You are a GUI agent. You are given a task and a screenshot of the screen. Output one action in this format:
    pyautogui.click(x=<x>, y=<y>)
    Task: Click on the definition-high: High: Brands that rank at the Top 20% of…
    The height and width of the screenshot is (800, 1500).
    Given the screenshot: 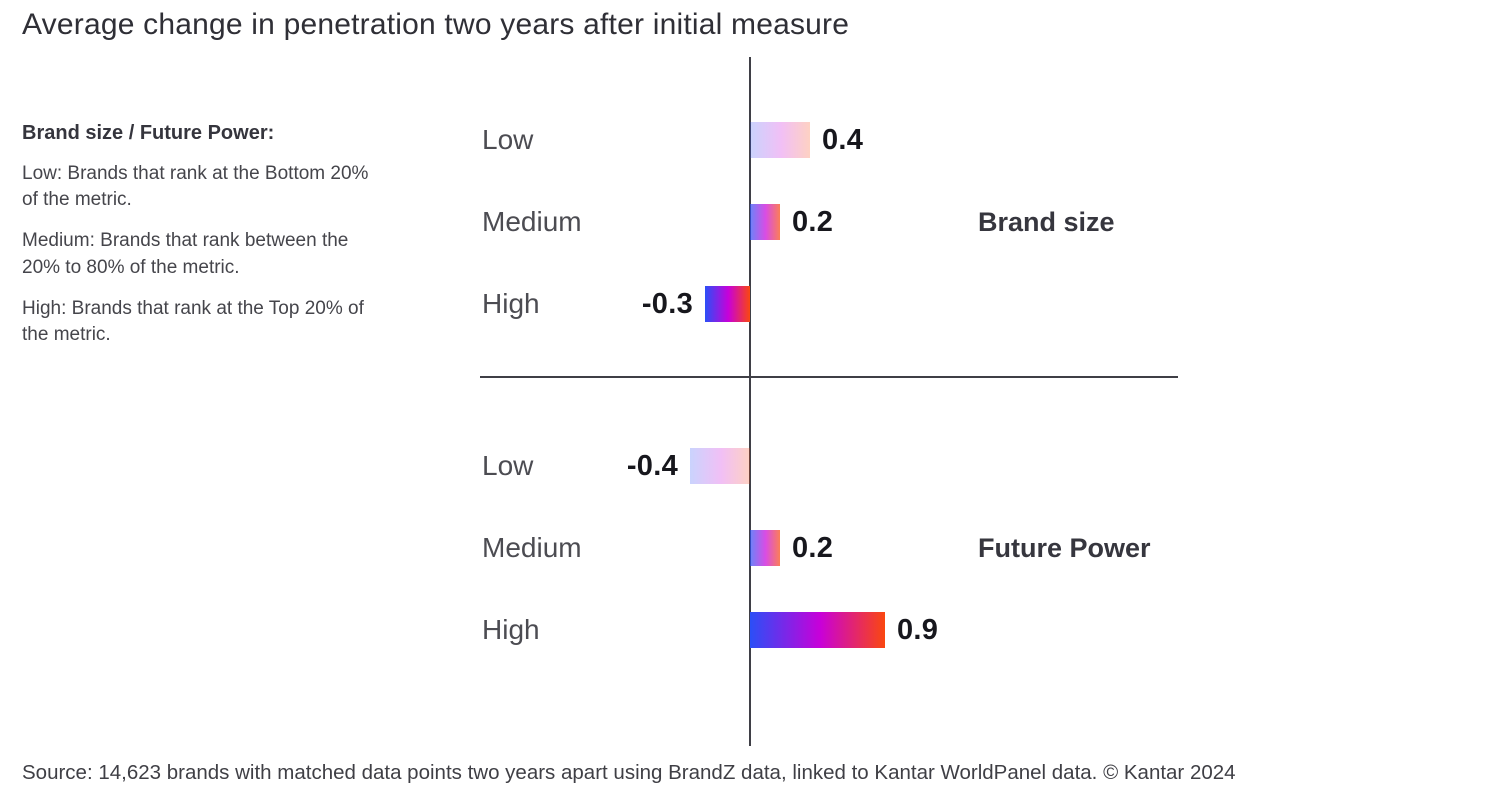 What is the action you would take?
    pyautogui.click(x=193, y=321)
    